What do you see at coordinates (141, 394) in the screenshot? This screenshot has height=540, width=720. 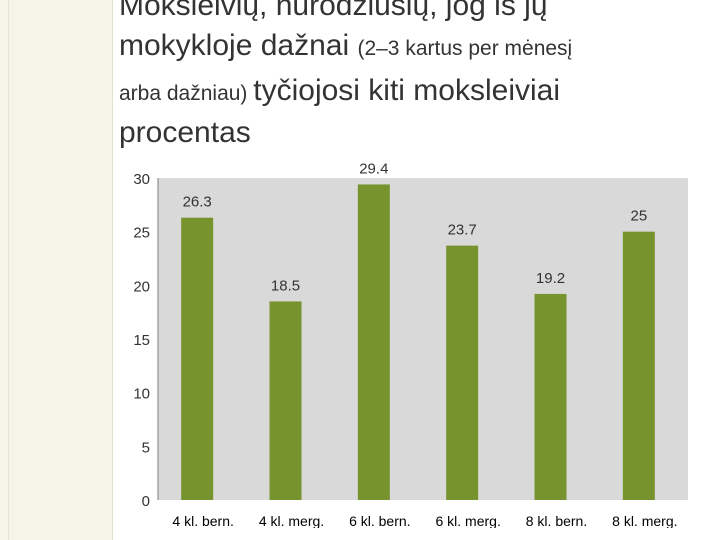 I see `y-tick-label: 10` at bounding box center [141, 394].